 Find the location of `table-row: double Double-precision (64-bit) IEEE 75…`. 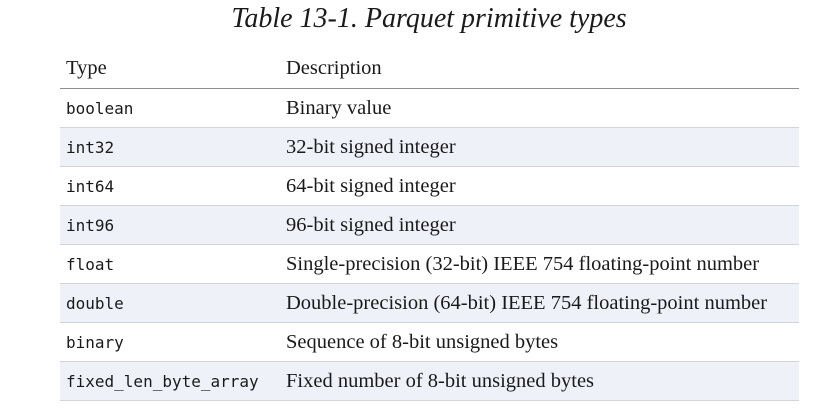

table-row: double Double-precision (64-bit) IEEE 75… is located at coordinates (429, 303).